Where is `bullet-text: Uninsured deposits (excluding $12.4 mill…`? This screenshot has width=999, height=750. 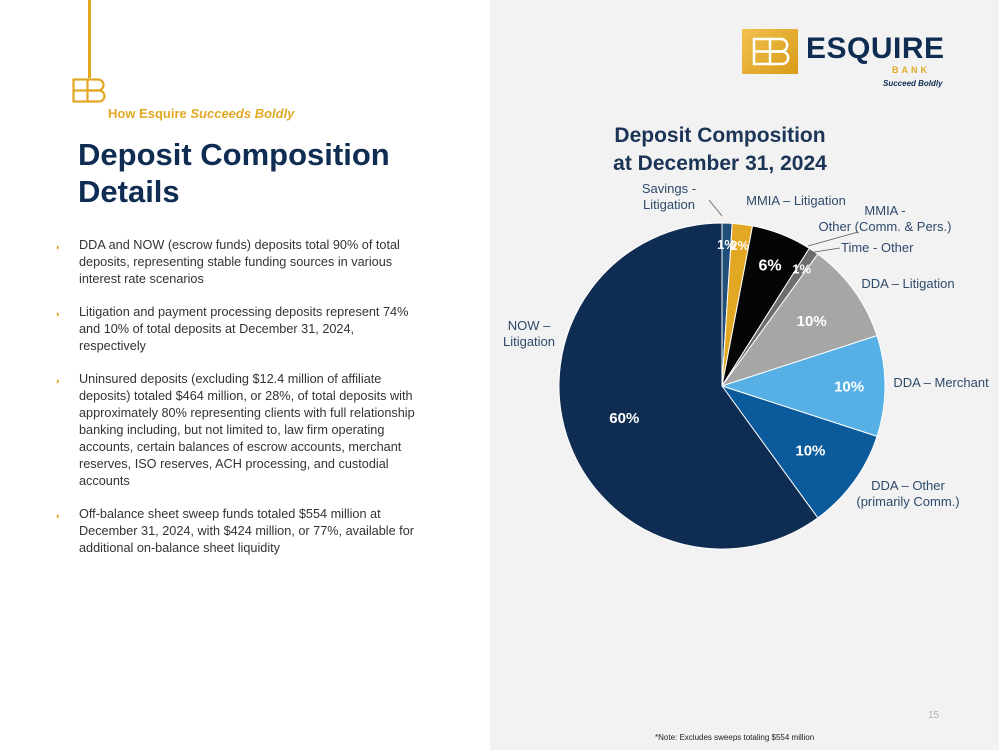
bullet-text: Uninsured deposits (excluding $12.4 mill… is located at coordinates (247, 430).